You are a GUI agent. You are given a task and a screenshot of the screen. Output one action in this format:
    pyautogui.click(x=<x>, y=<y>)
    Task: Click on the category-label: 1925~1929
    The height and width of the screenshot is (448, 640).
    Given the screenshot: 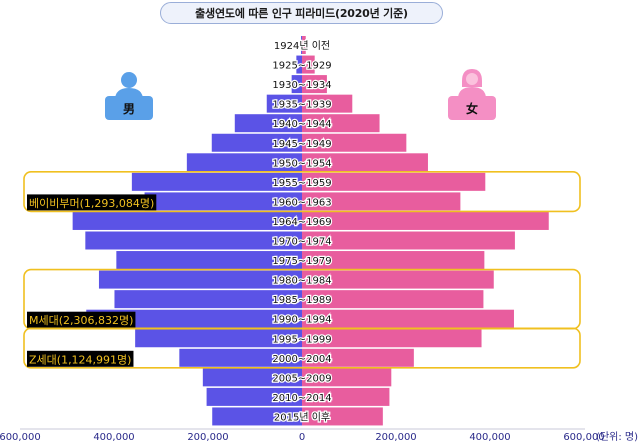 What is the action you would take?
    pyautogui.click(x=301, y=66)
    